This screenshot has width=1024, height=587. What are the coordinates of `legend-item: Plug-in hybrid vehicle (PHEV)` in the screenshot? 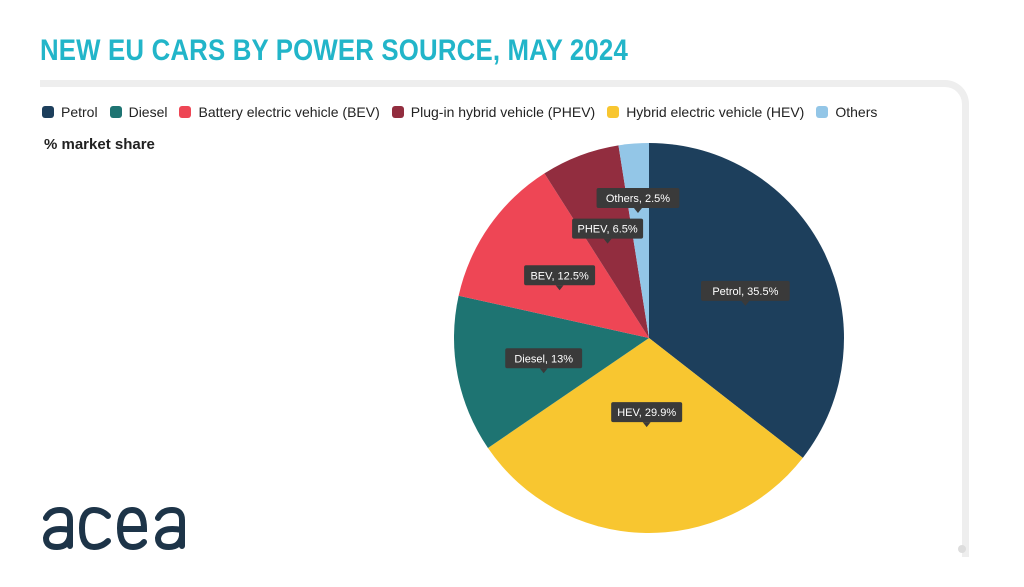 It's located at (493, 112).